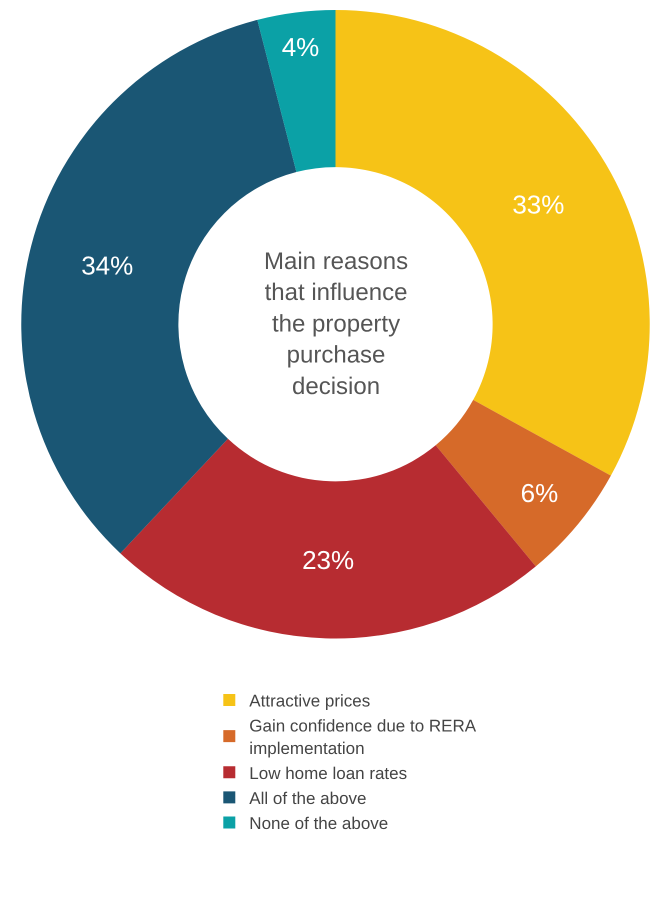  Describe the element at coordinates (539, 493) in the screenshot. I see `data-label: 6%` at that location.